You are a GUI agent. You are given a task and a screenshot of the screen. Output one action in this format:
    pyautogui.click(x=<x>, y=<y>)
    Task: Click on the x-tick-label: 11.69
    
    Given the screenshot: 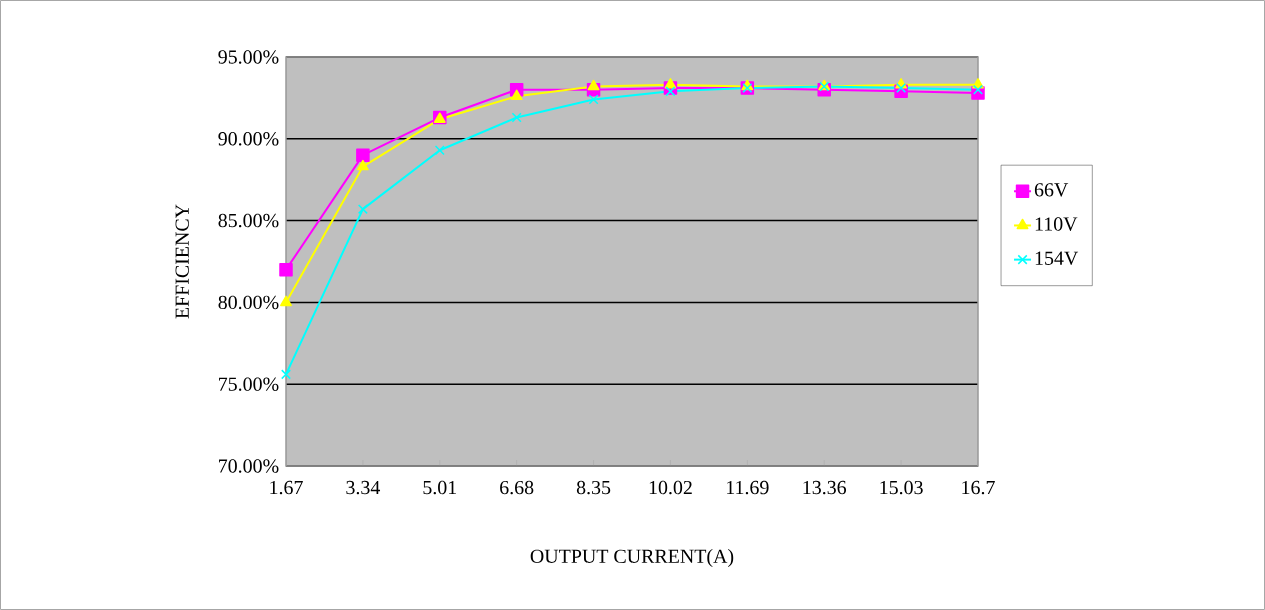 What is the action you would take?
    pyautogui.click(x=748, y=487)
    